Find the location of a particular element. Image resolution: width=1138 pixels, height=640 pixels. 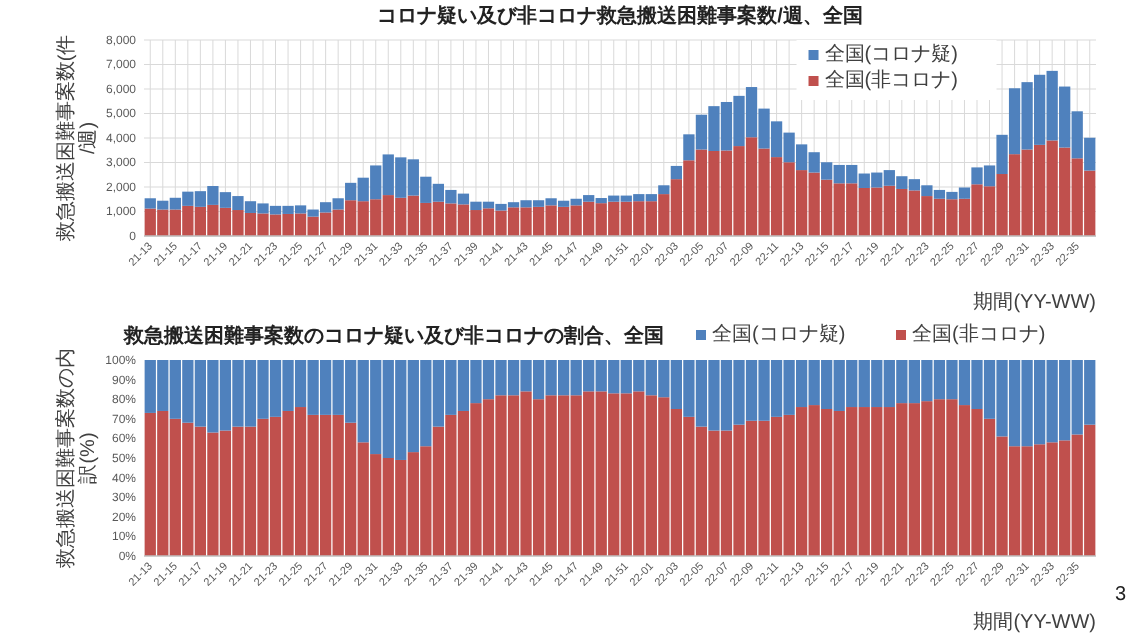

y-axis-title: 救急搬送困難事案数の内訳(%) is located at coordinates (77, 459).